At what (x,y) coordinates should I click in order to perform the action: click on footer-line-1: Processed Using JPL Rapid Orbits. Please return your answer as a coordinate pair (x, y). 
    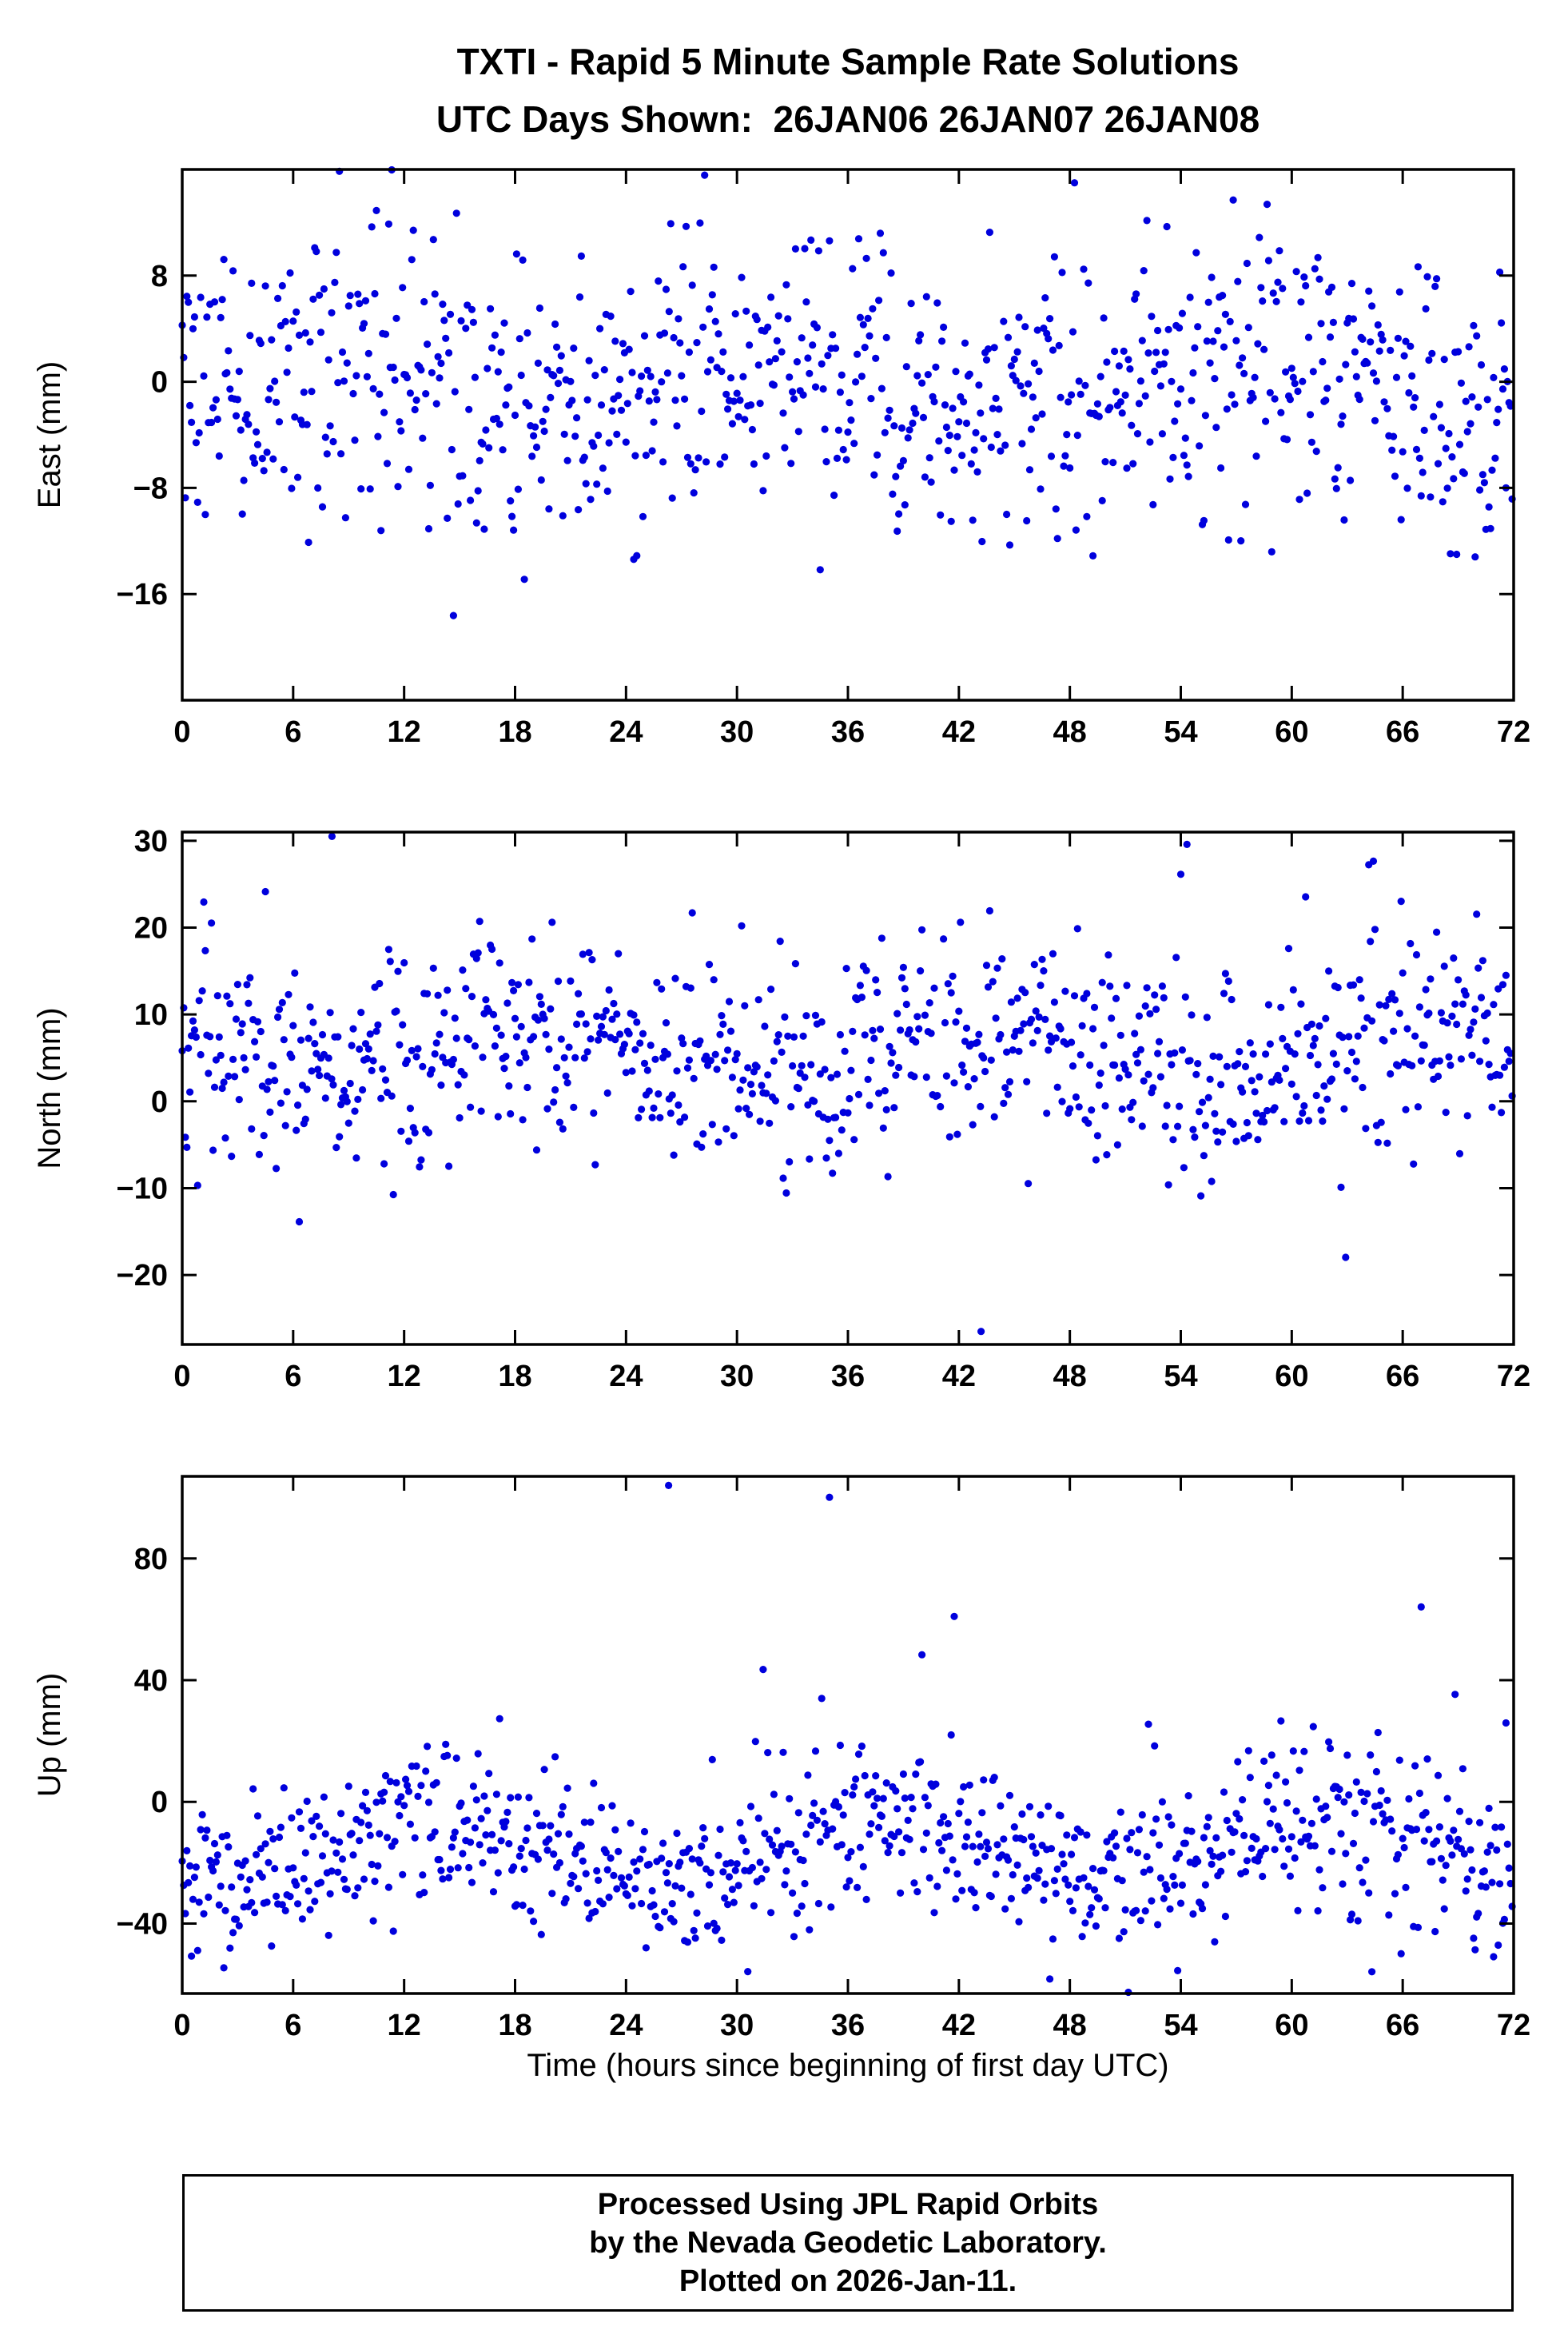
    Looking at the image, I should click on (848, 2204).